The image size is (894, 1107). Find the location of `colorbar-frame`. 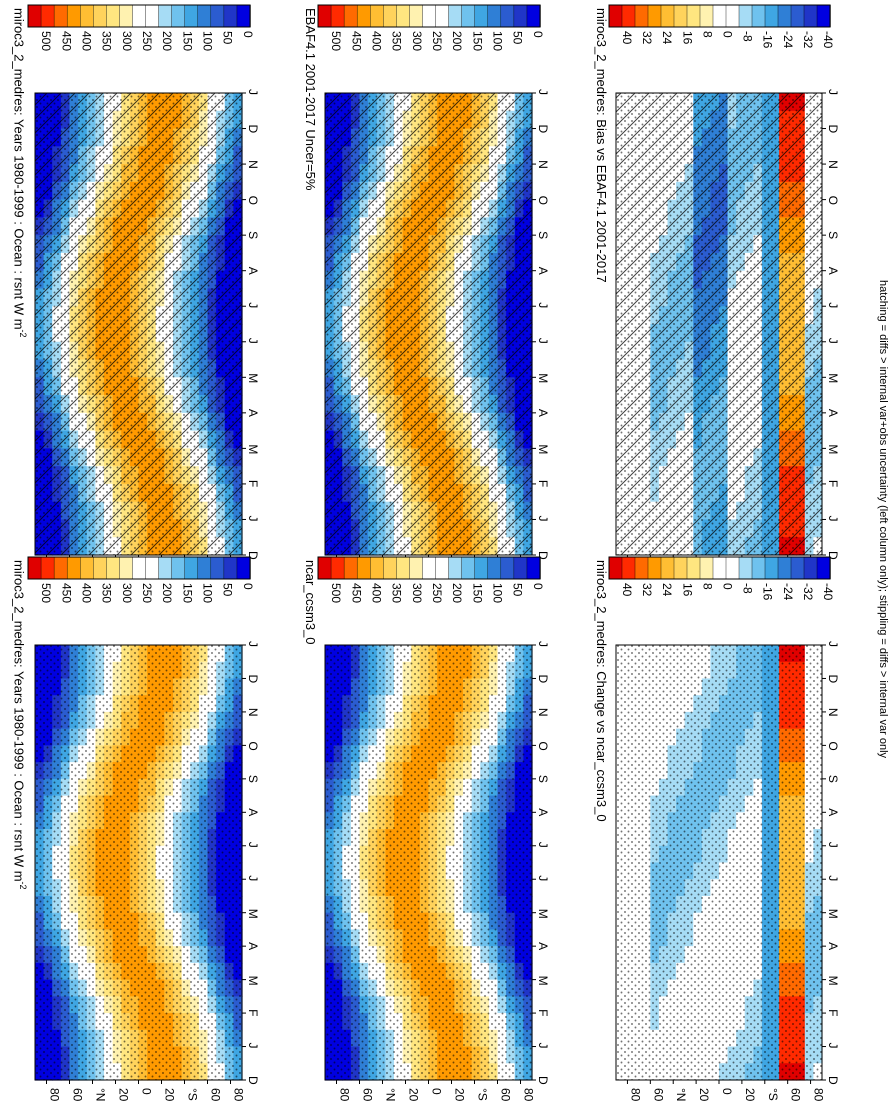

colorbar-frame is located at coordinates (429, 568).